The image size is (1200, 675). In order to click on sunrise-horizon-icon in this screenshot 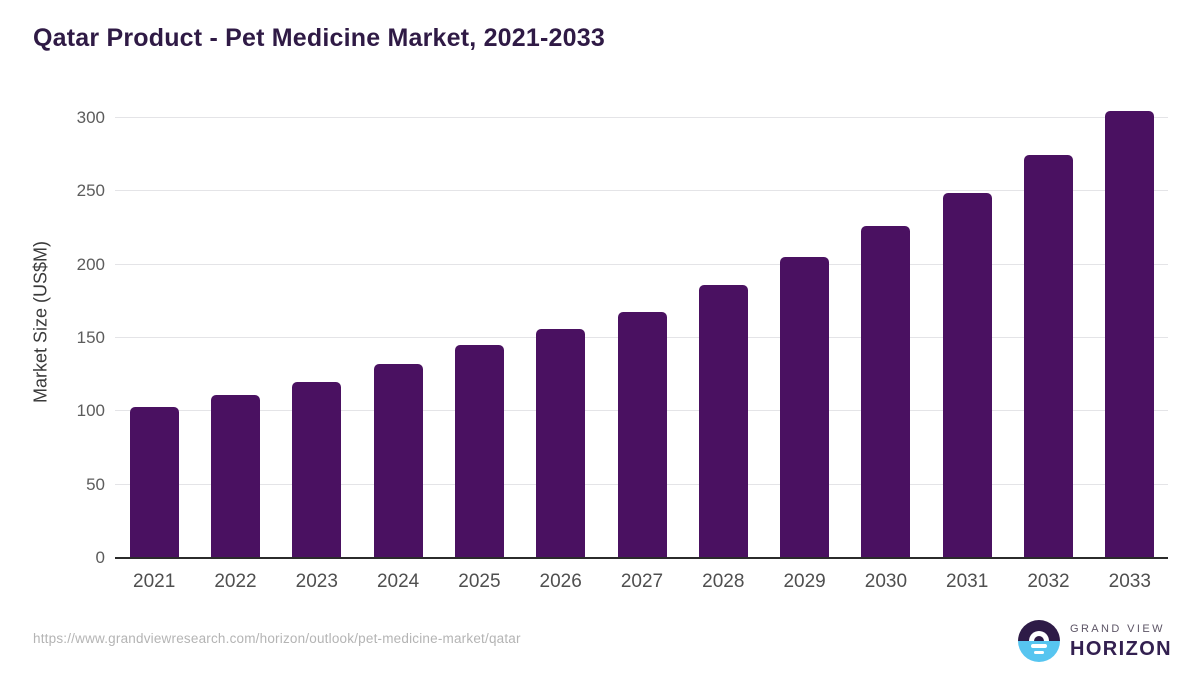, I will do `click(1039, 641)`.